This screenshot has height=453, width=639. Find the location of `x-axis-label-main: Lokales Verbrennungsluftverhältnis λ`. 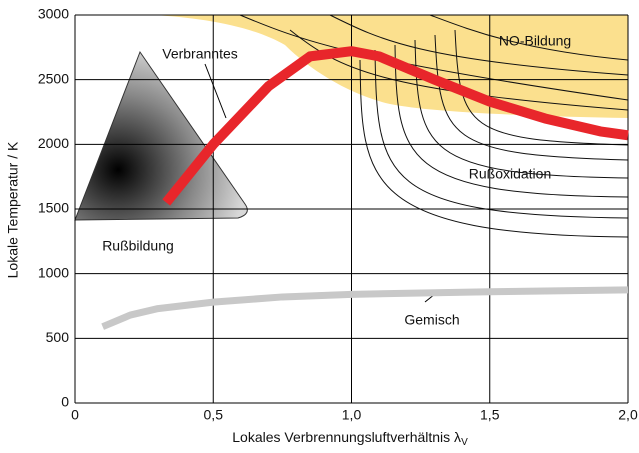

x-axis-label-main: Lokales Verbrennungsluftverhältnis λ is located at coordinates (346, 437).